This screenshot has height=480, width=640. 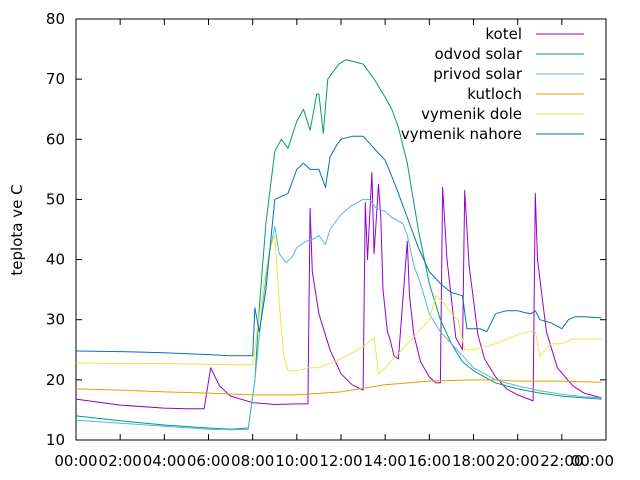 I want to click on x-tick-label: 18:00, so click(x=473, y=461).